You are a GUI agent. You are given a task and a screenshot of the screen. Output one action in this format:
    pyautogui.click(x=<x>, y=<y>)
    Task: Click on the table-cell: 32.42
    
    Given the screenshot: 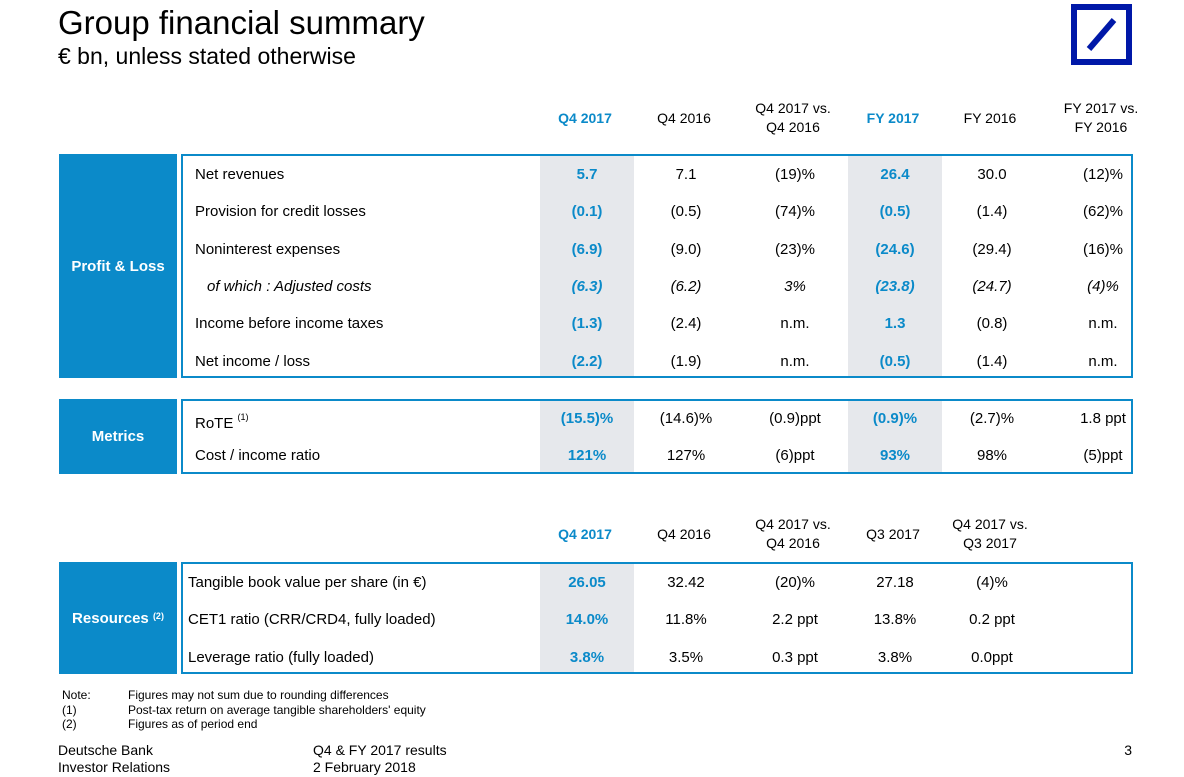 What is the action you would take?
    pyautogui.click(x=686, y=582)
    